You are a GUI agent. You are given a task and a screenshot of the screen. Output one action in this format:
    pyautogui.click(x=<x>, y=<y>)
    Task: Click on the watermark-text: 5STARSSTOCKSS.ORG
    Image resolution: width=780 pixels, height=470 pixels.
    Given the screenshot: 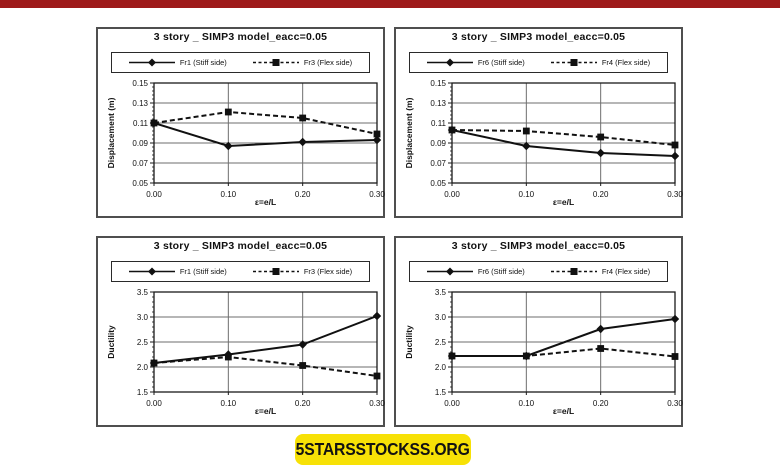 What is the action you would take?
    pyautogui.click(x=383, y=449)
    